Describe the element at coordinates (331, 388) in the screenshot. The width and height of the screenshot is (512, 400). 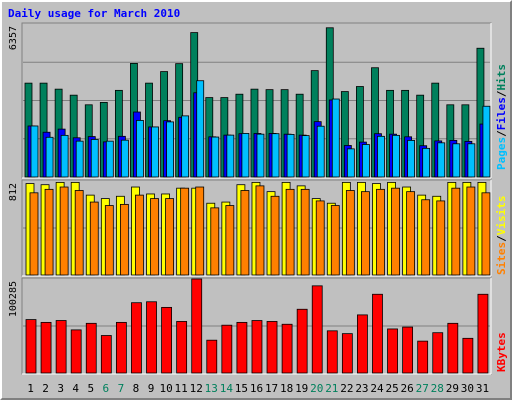
I see `x-tick-label: 21` at that location.